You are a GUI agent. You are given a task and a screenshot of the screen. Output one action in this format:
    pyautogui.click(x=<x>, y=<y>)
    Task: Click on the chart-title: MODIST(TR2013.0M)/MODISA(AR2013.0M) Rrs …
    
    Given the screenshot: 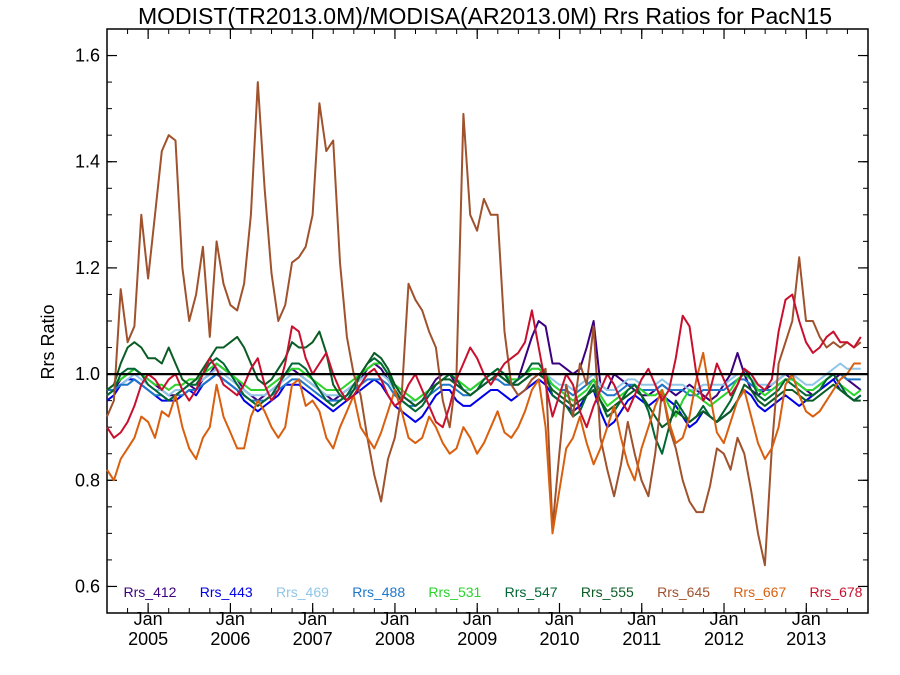 What is the action you would take?
    pyautogui.click(x=485, y=16)
    